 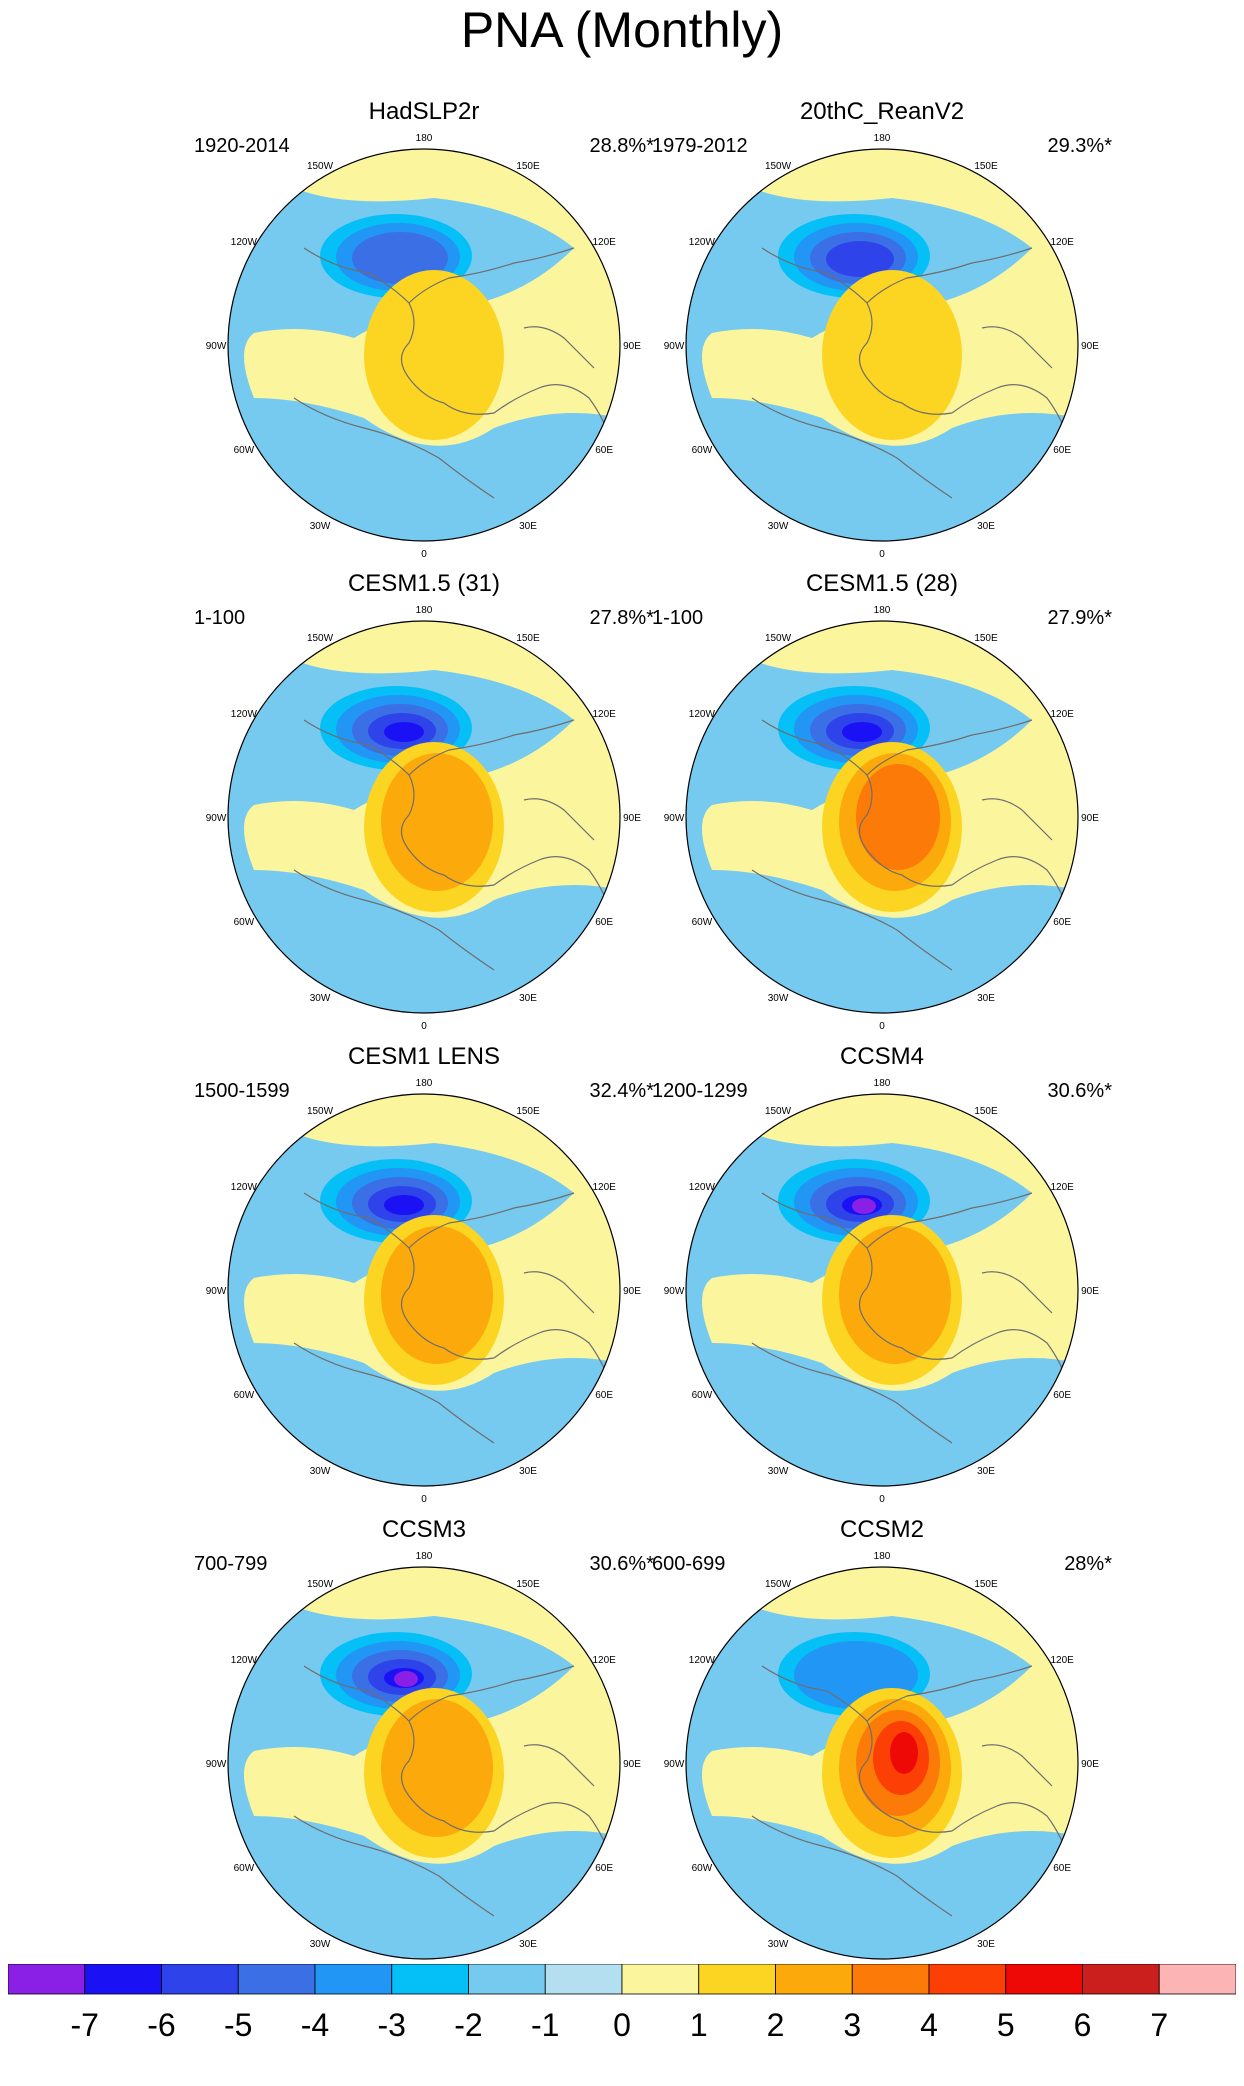 I want to click on colorbar-tick-label: -3, so click(x=392, y=2025).